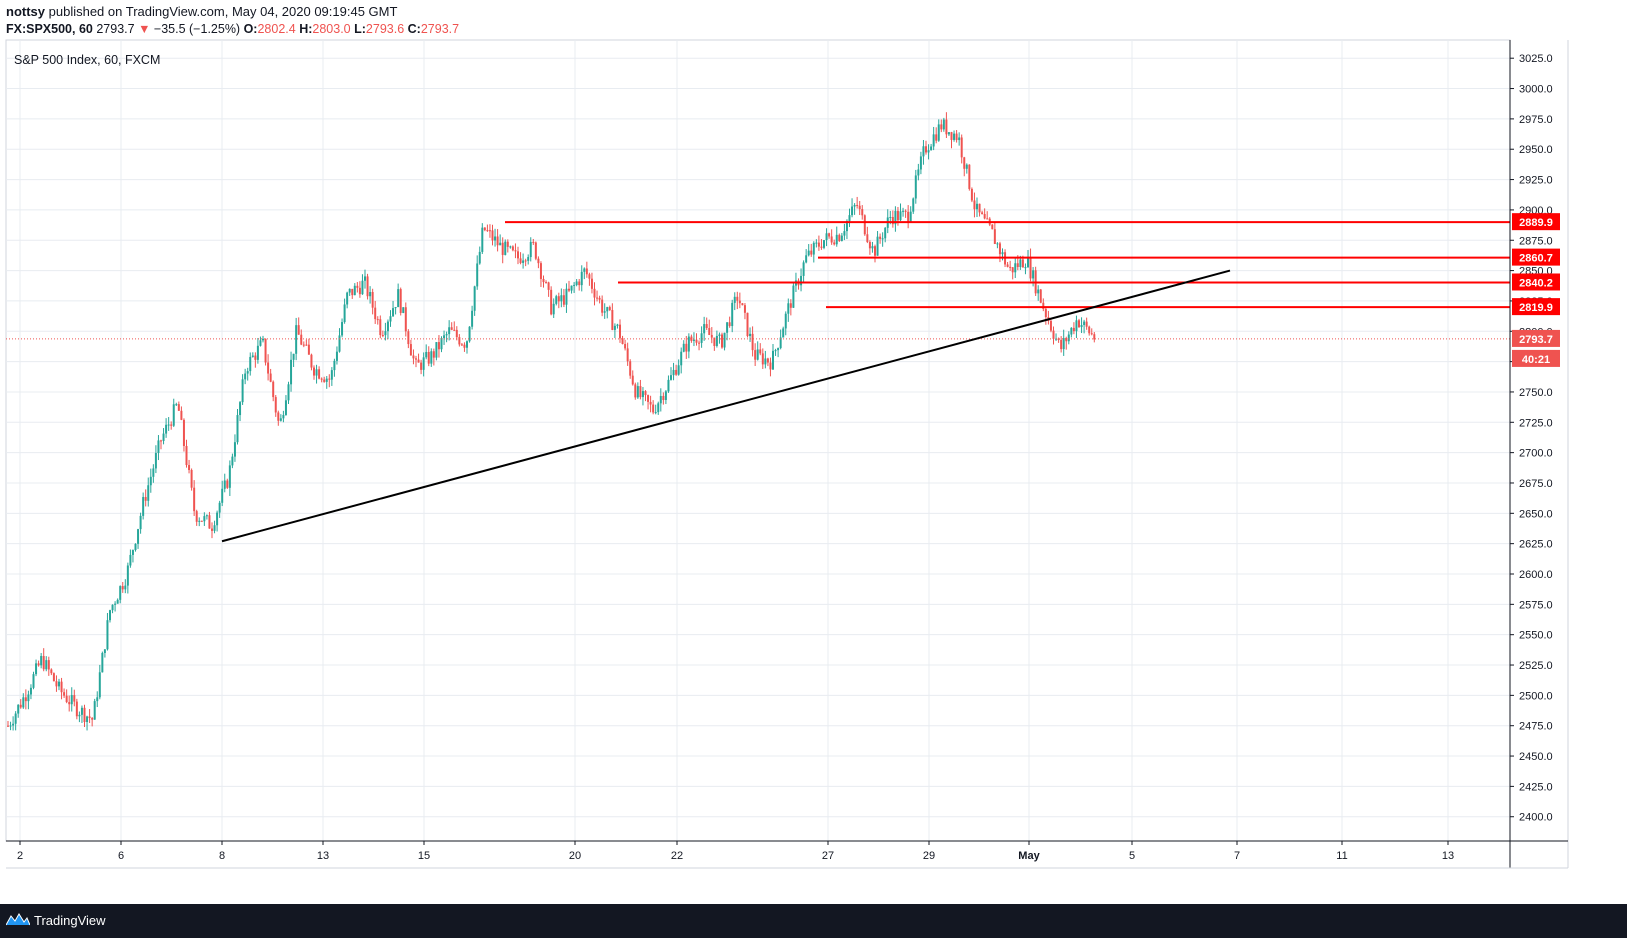 Image resolution: width=1627 pixels, height=938 pixels. I want to click on x-tick-label: 8, so click(222, 856).